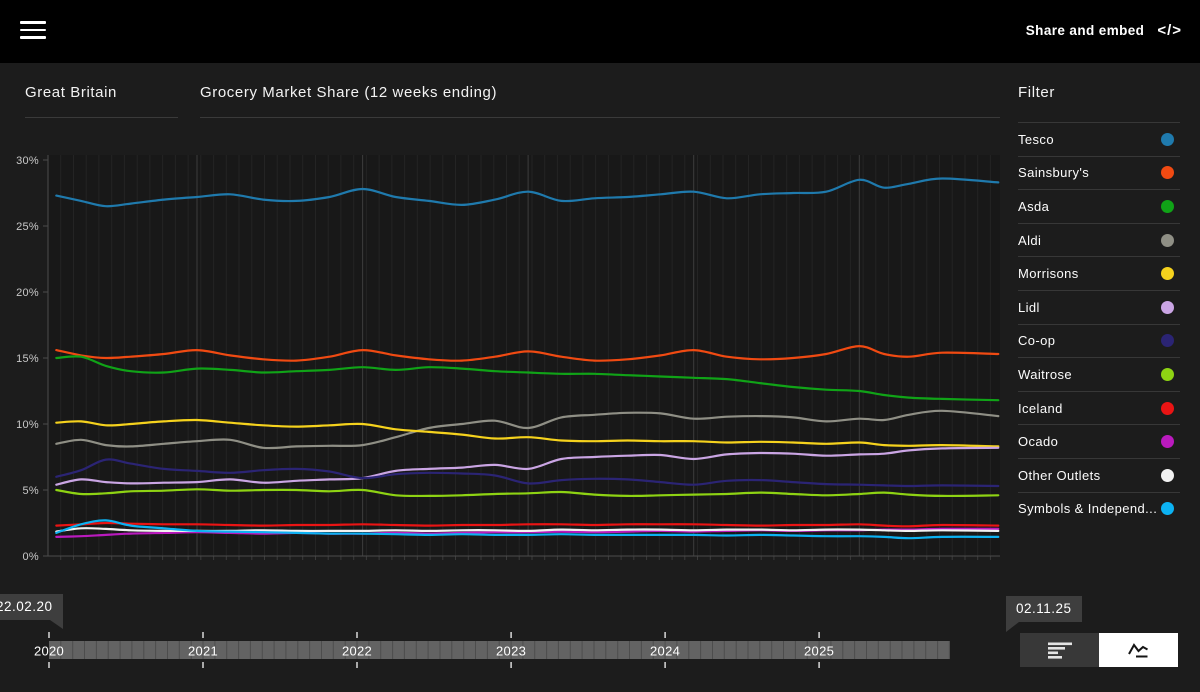 This screenshot has width=1200, height=692. What do you see at coordinates (27, 359) in the screenshot?
I see `y-axis-label: 15%` at bounding box center [27, 359].